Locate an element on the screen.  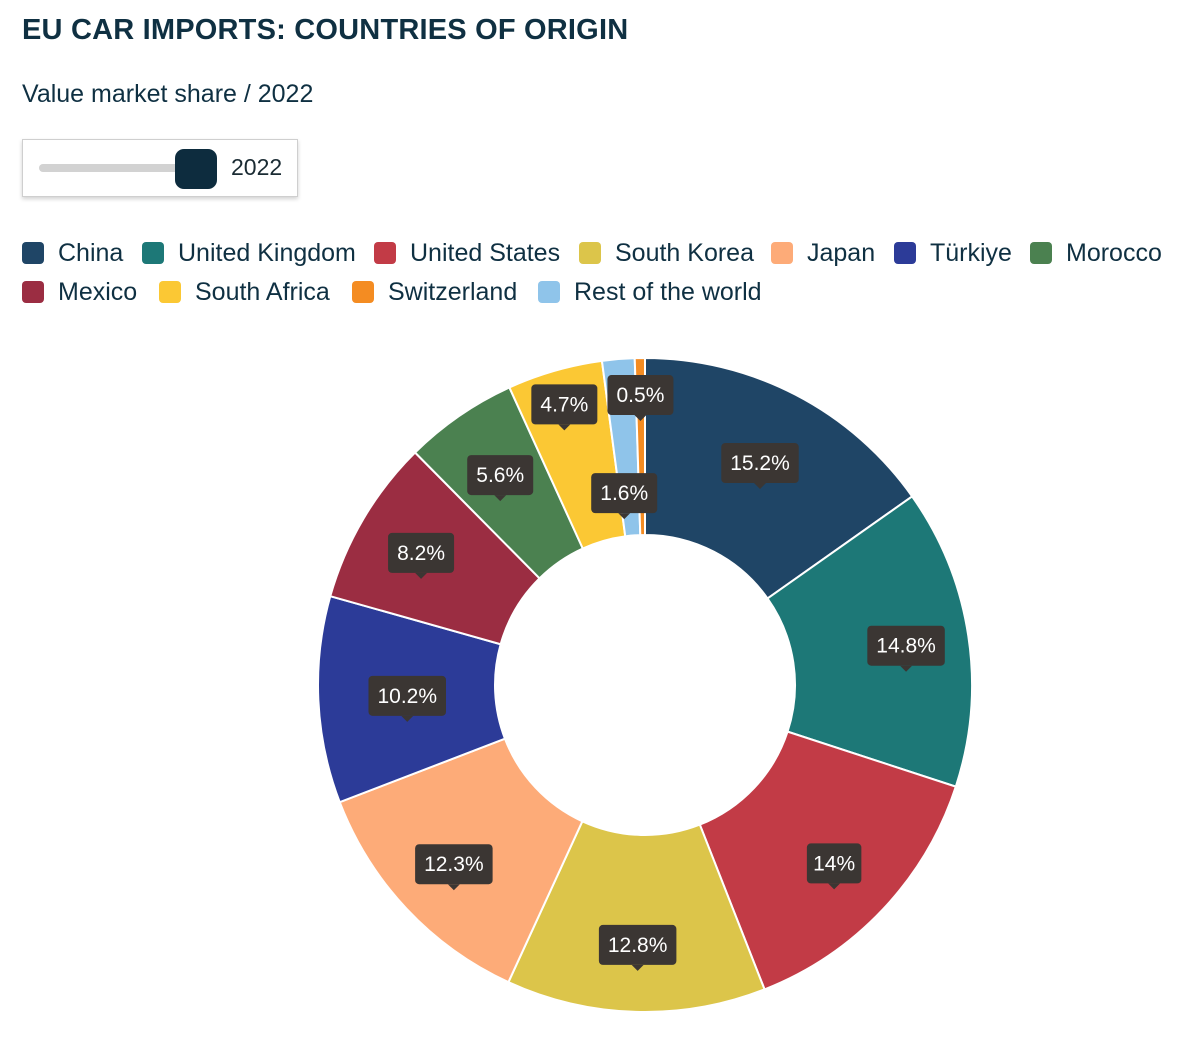
data-label-switzerland: 0.5% is located at coordinates (640, 398).